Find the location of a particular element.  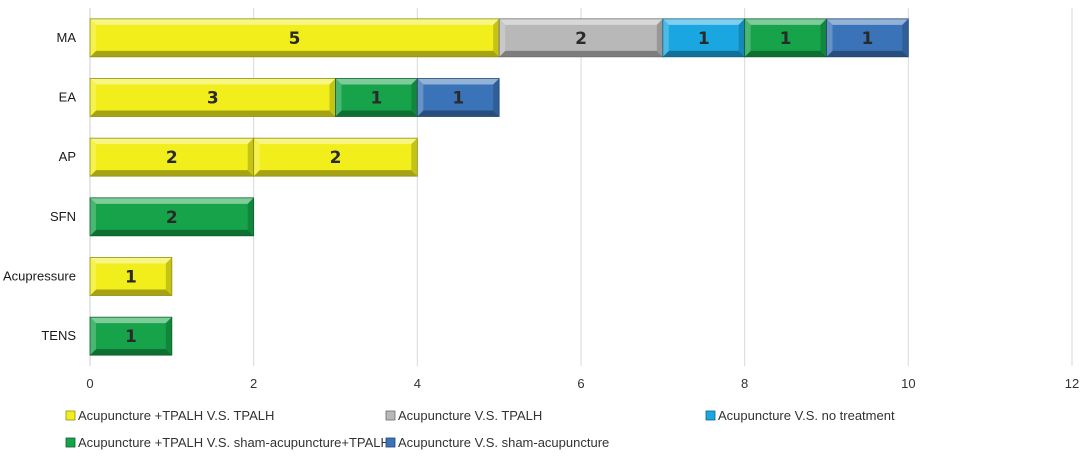

x-tick-label: 12 is located at coordinates (1072, 383).